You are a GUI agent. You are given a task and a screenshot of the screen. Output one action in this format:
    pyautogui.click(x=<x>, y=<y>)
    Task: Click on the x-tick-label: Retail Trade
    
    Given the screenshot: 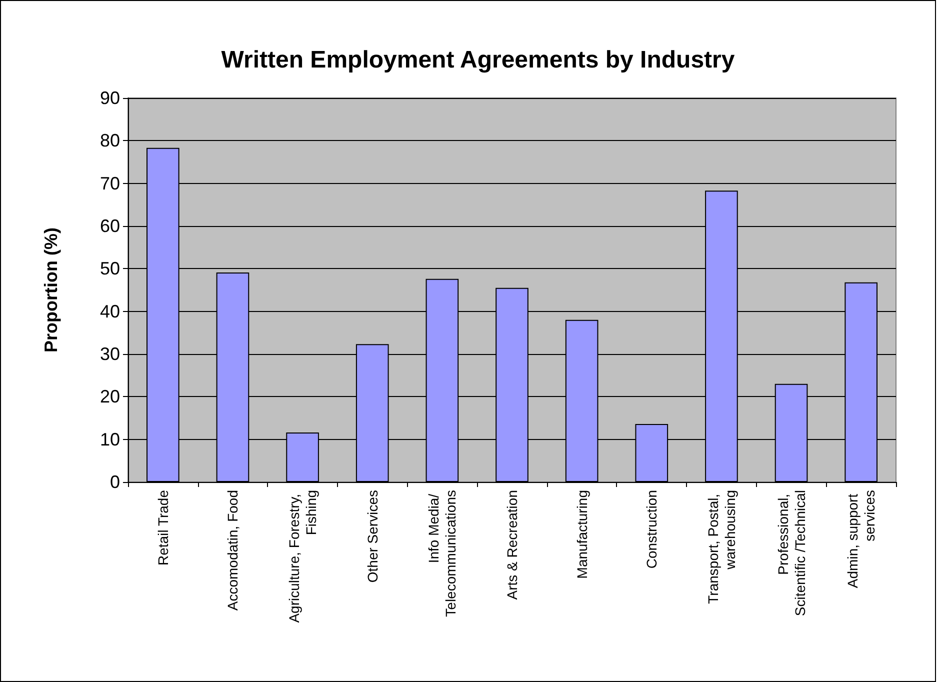 What is the action you would take?
    pyautogui.click(x=162, y=528)
    